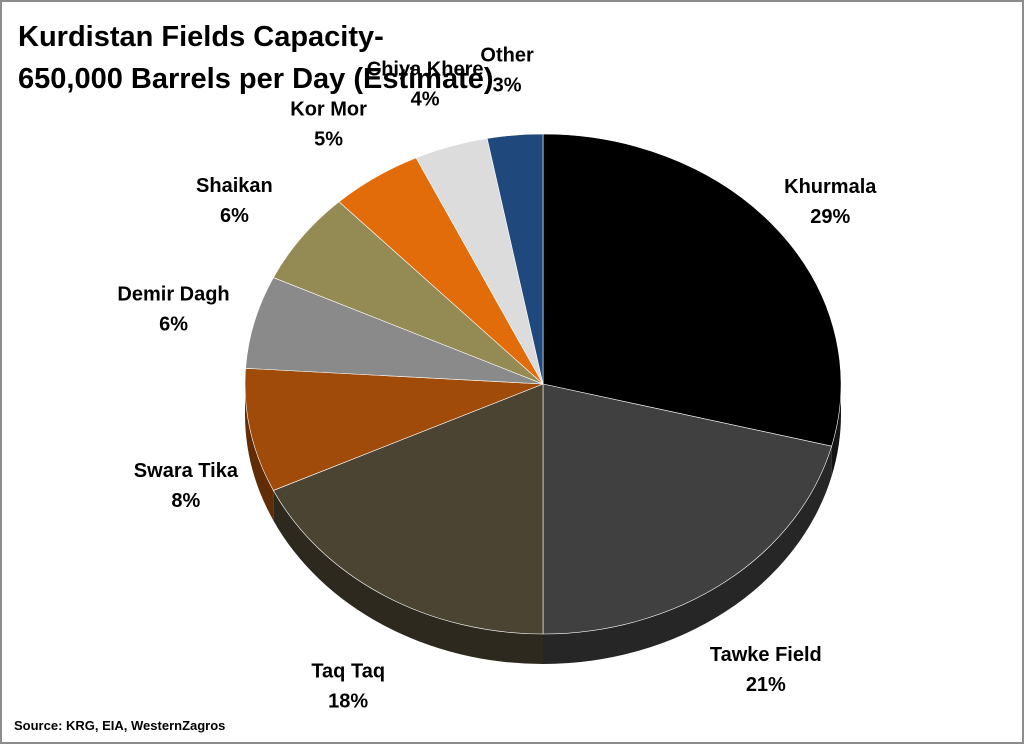  Describe the element at coordinates (120, 725) in the screenshot. I see `source-note: Source: KRG, EIA, WesternZagros` at that location.